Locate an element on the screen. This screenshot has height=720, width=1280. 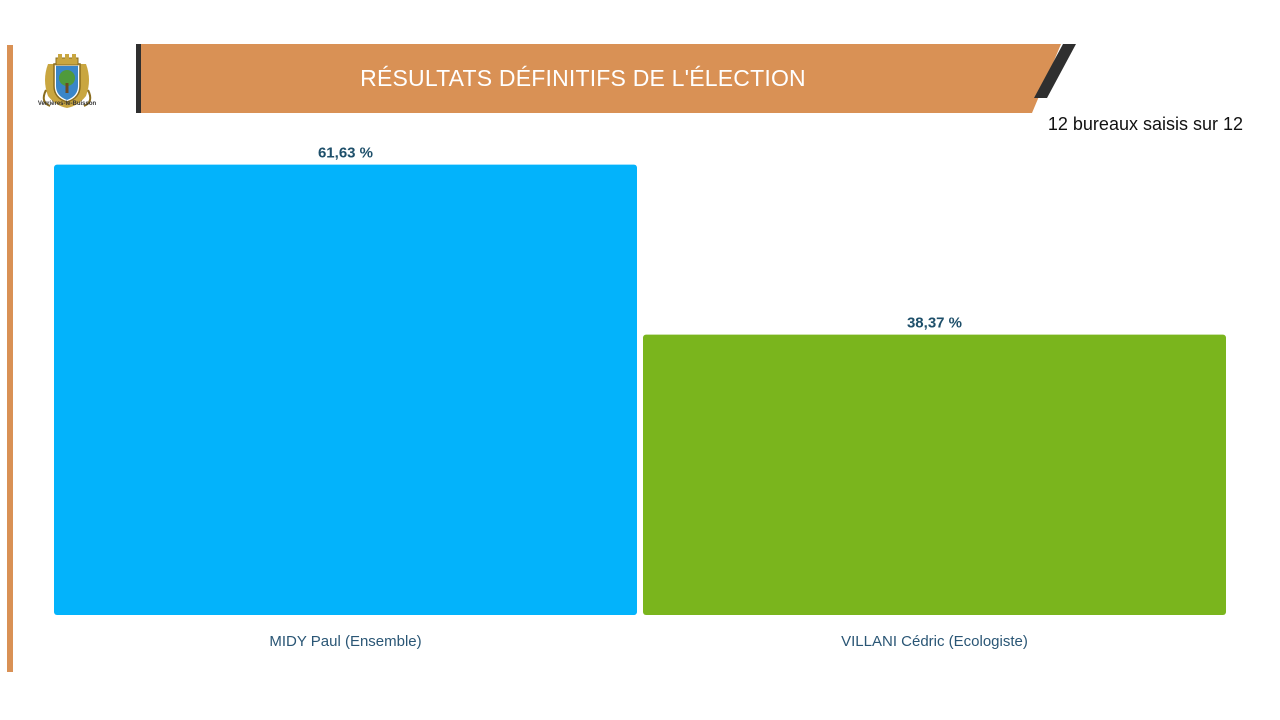
value-label-2: 38,37 % is located at coordinates (934, 323).